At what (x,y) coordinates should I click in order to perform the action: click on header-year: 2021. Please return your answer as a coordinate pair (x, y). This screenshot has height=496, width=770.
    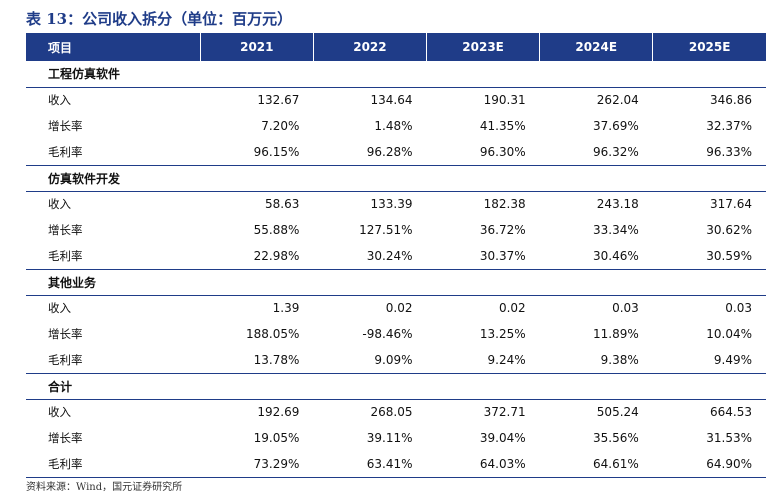
    Looking at the image, I should click on (256, 47).